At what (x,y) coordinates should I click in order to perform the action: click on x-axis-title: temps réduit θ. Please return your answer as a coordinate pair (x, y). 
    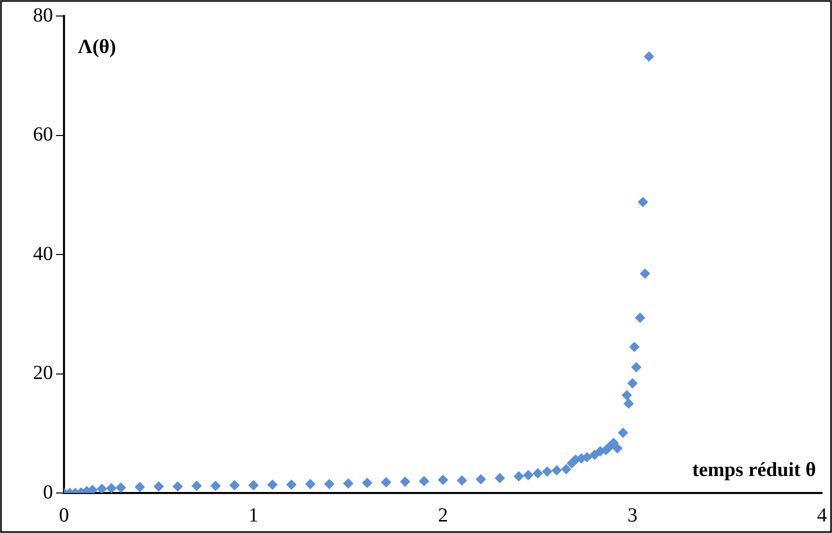
    Looking at the image, I should click on (754, 470).